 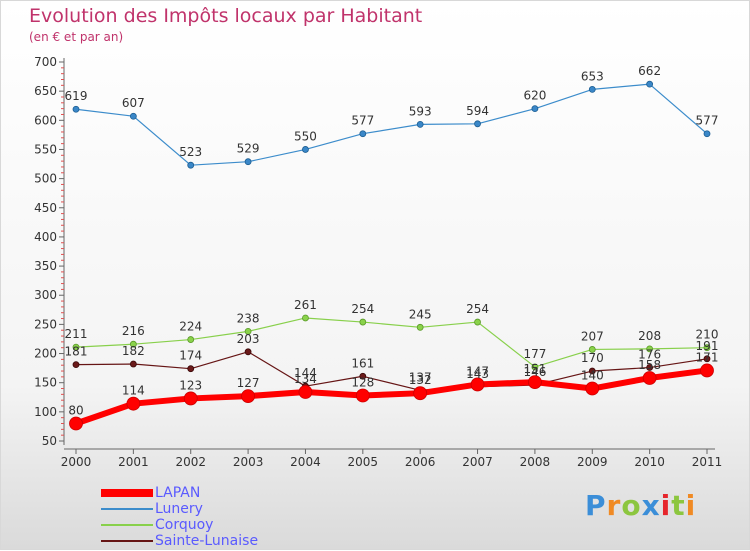 I want to click on data-label-lunery: 594, so click(x=477, y=111).